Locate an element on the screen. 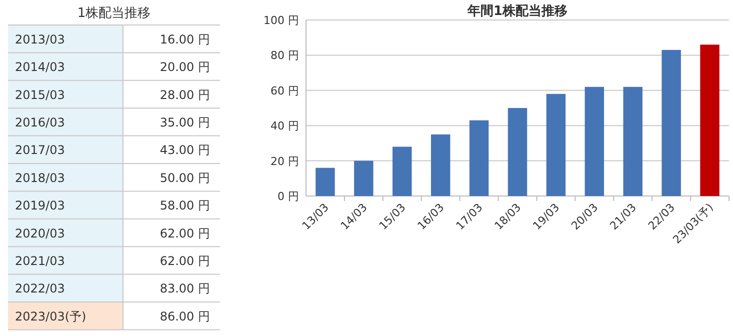 The height and width of the screenshot is (336, 733). y-tick-label: 60 円 is located at coordinates (284, 91).